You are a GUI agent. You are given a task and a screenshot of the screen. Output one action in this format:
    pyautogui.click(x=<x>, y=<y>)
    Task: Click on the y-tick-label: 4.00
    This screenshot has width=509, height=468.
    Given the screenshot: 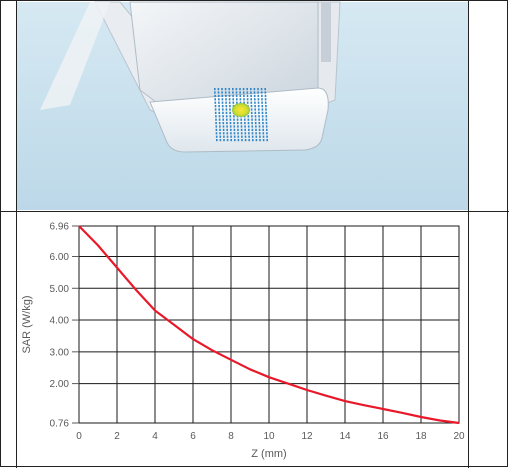 What is the action you would take?
    pyautogui.click(x=60, y=321)
    